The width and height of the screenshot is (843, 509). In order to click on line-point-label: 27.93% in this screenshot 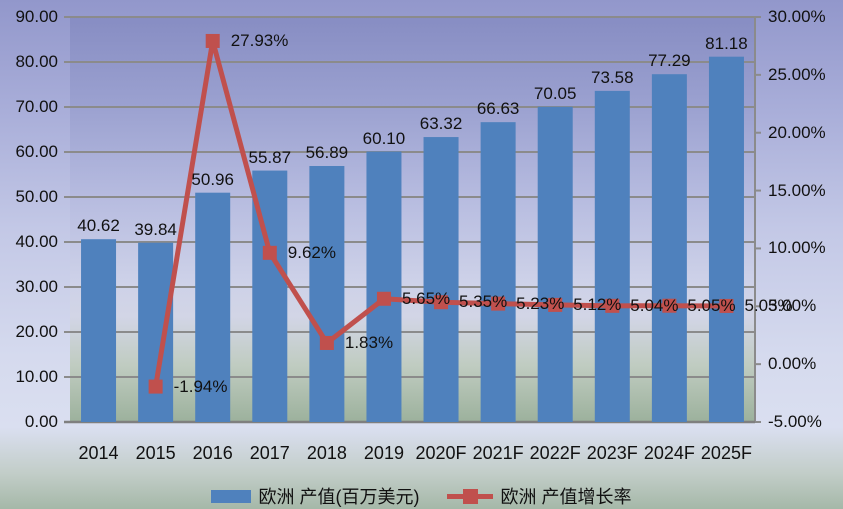, I will do `click(259, 40)`.